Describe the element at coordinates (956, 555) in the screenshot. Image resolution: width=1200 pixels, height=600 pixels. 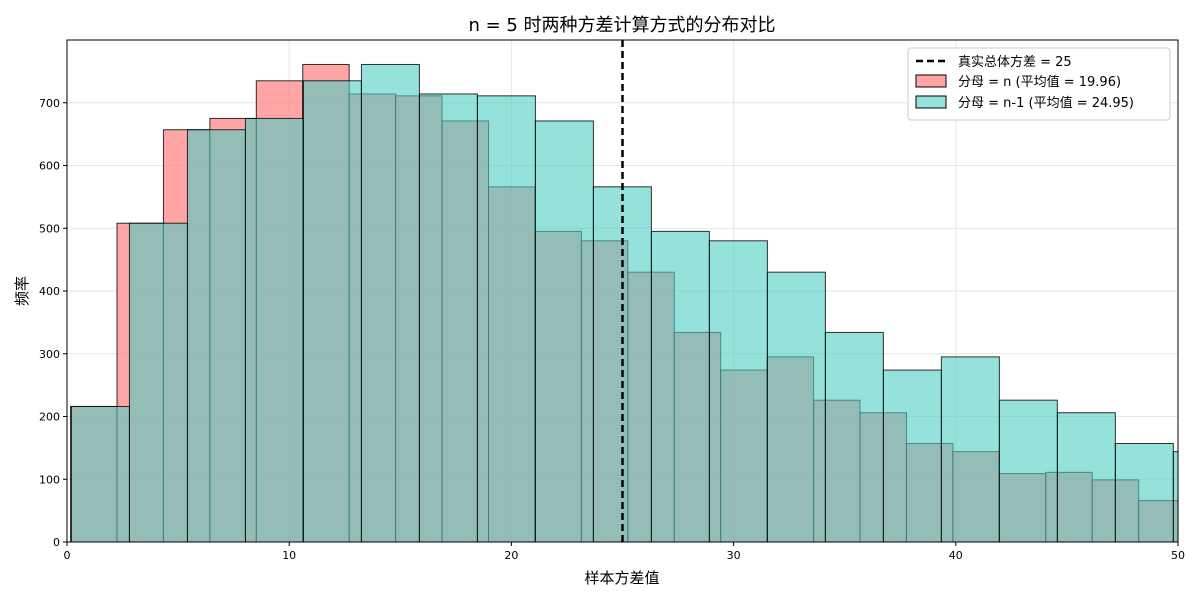
I see `x-tick-label: 40` at that location.